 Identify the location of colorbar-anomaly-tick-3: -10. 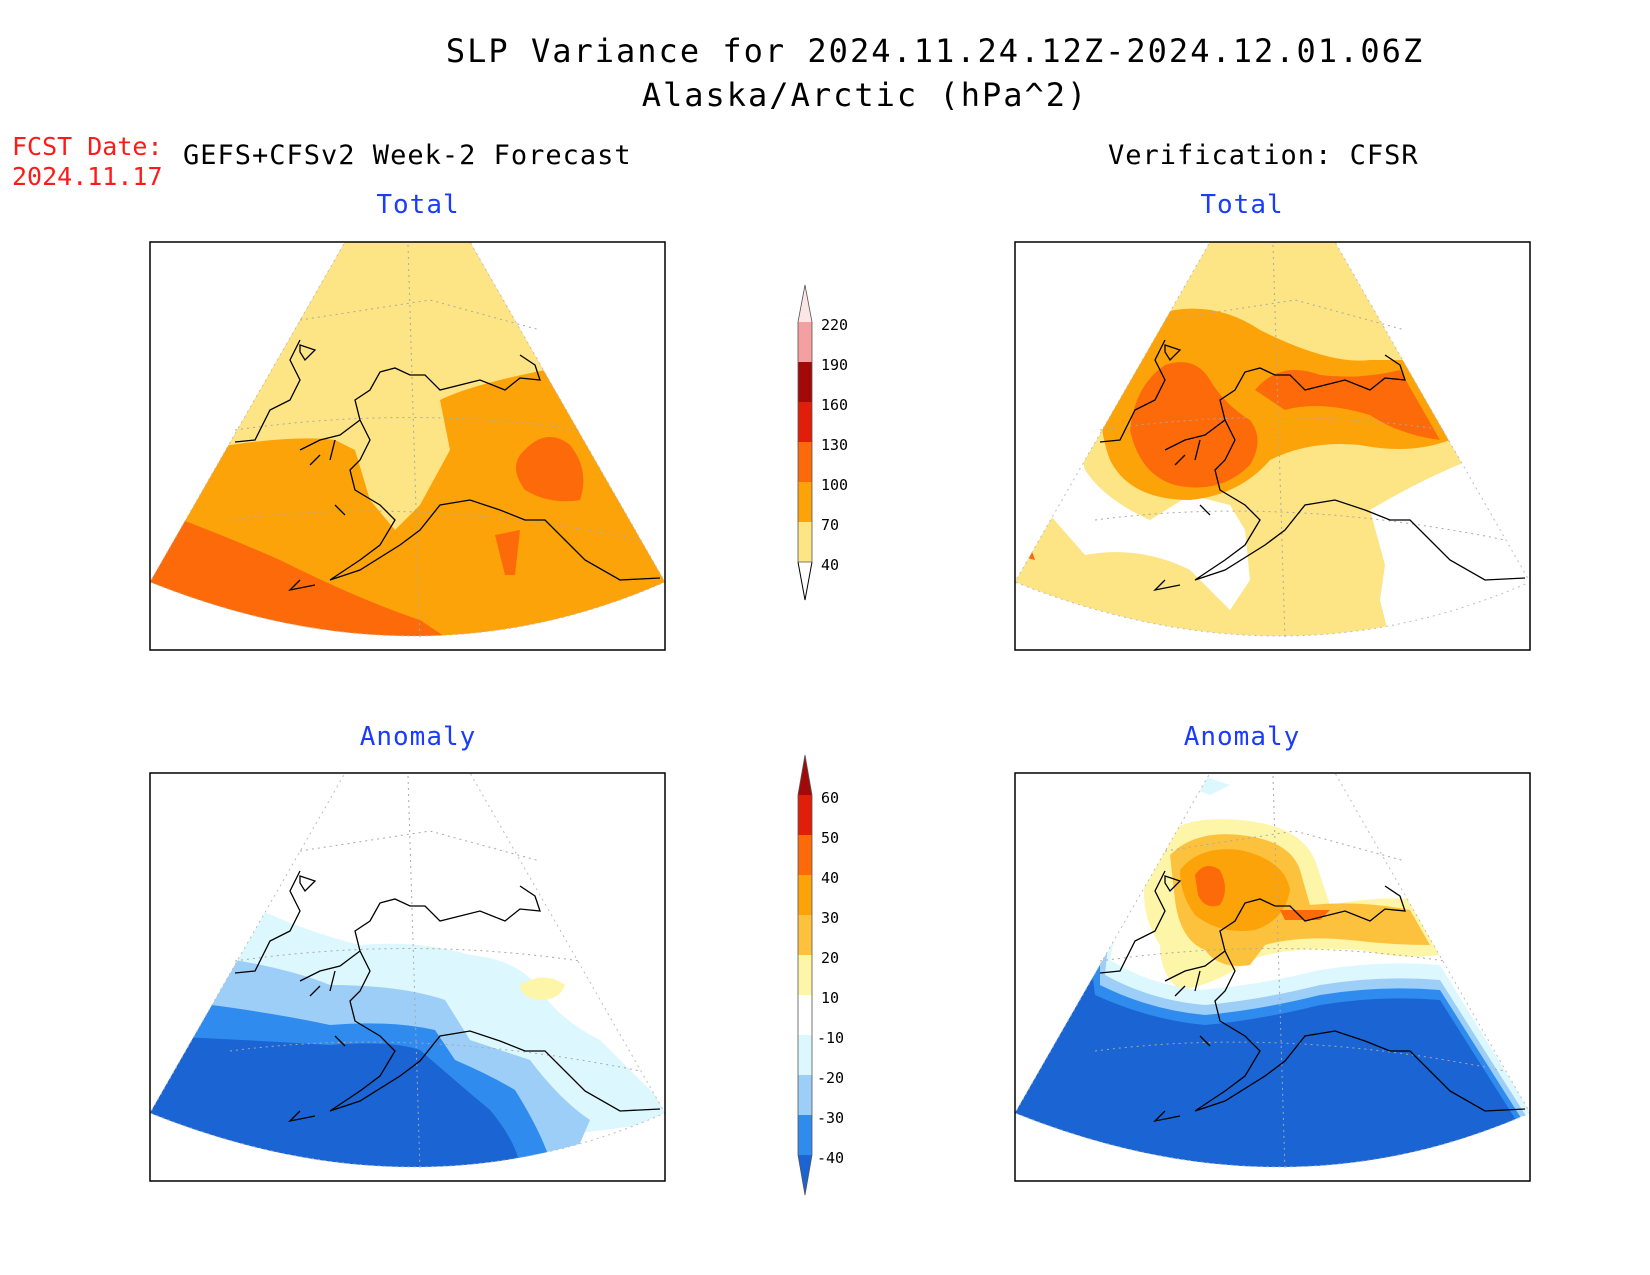
(830, 1038).